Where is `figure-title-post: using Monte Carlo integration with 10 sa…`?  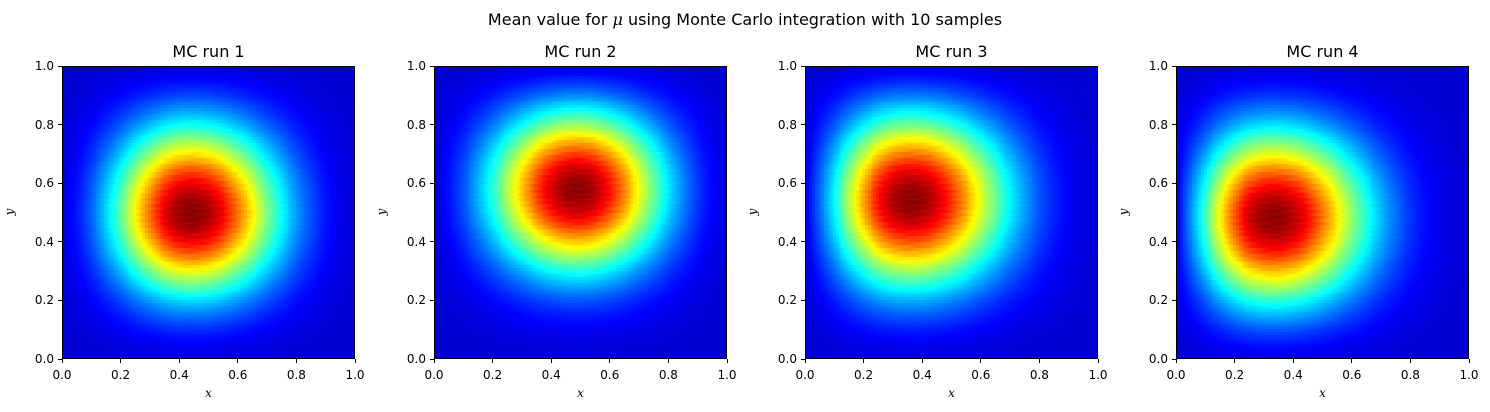 figure-title-post: using Monte Carlo integration with 10 sa… is located at coordinates (812, 19).